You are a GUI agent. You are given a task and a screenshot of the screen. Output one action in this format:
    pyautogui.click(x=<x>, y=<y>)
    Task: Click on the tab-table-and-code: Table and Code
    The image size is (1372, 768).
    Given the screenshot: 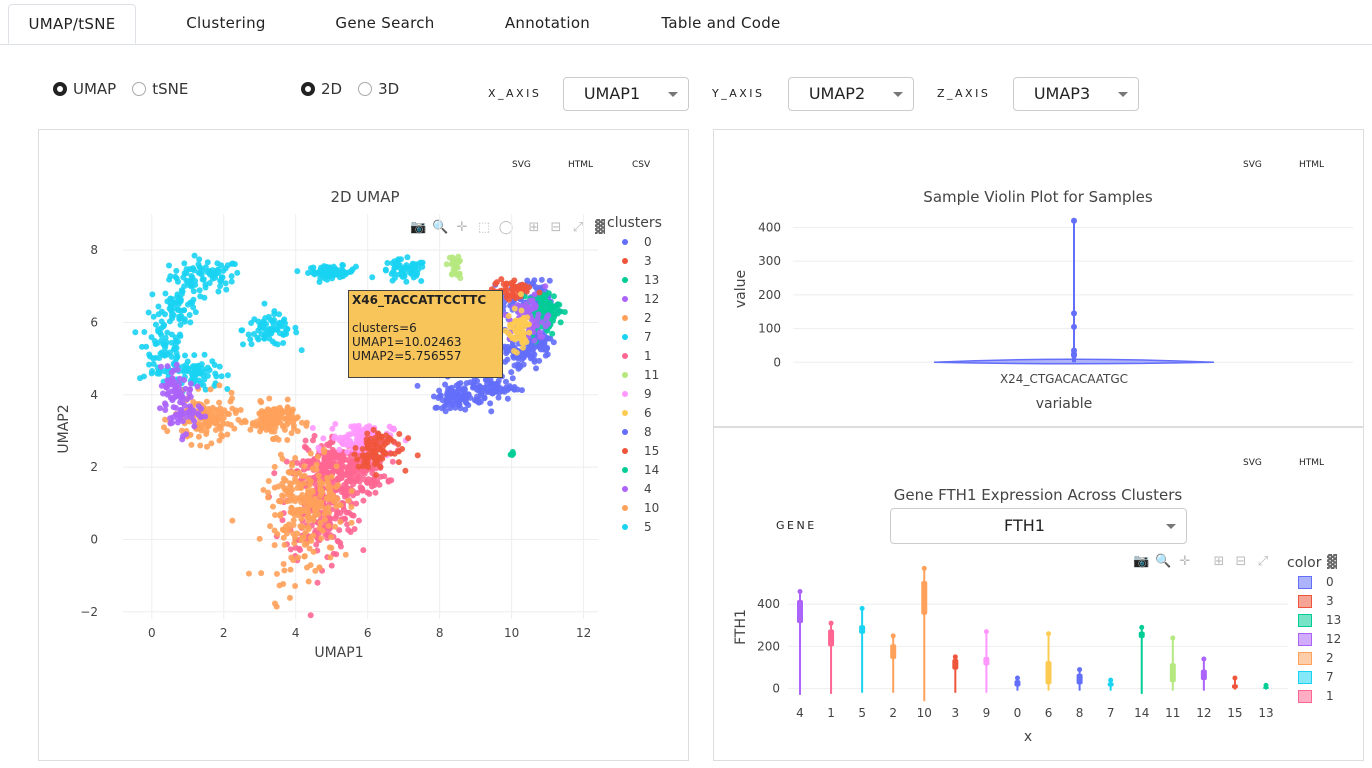 What is the action you would take?
    pyautogui.click(x=721, y=23)
    